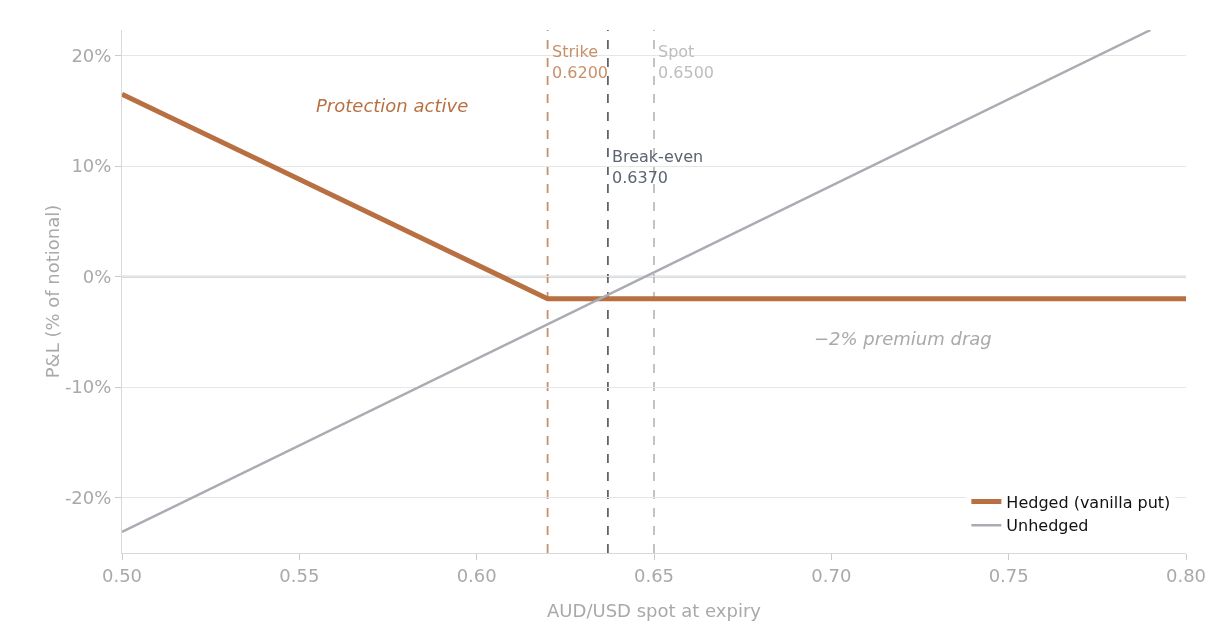 The width and height of the screenshot is (1220, 633). Describe the element at coordinates (97, 276) in the screenshot. I see `y-tick-label: 0%` at that location.